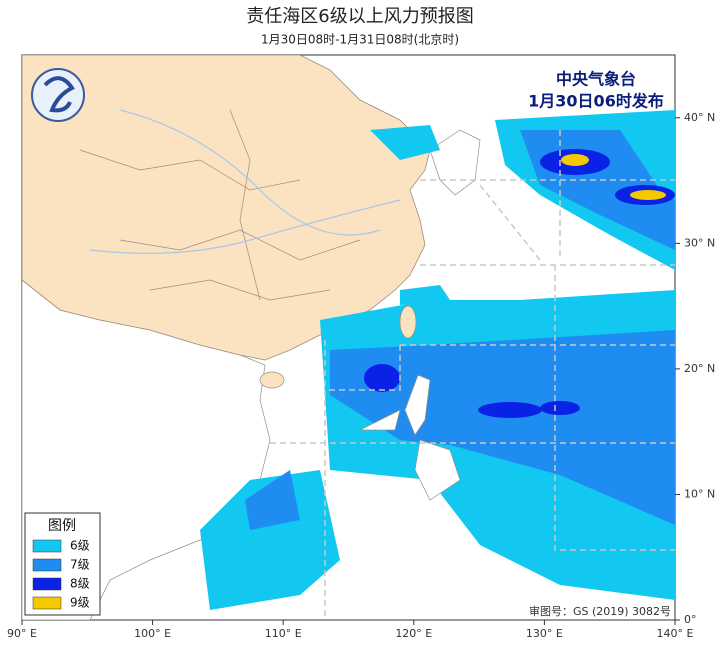  I want to click on title: 责任海区6级以上风力预报图, so click(359, 16).